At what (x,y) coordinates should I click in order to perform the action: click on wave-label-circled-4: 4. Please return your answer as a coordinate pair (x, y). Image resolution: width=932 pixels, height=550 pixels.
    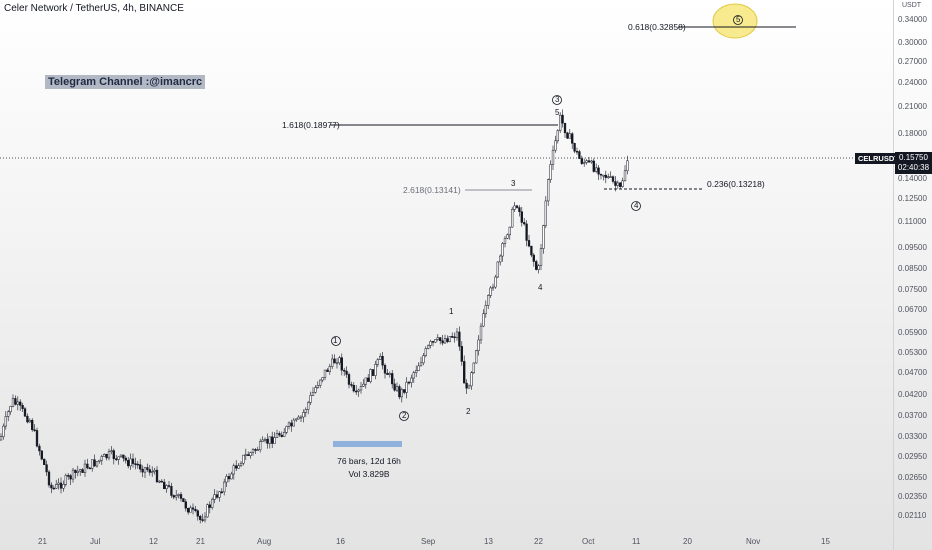
    Looking at the image, I should click on (636, 205).